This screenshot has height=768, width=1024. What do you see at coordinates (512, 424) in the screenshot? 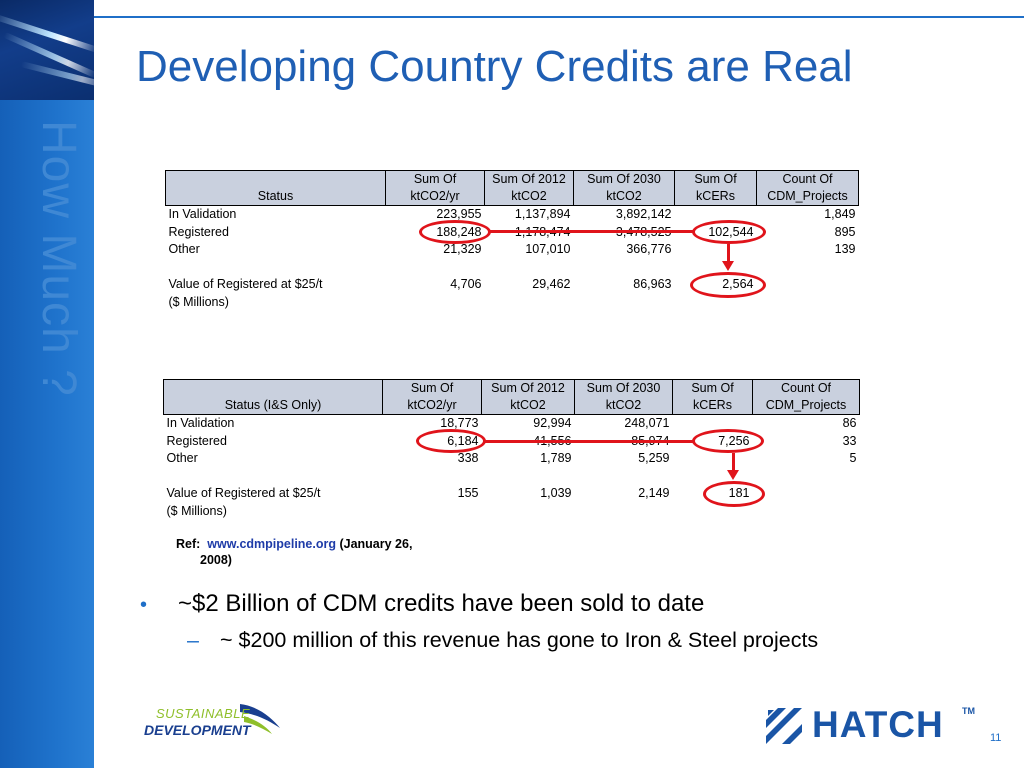
I see `table-row: In Validation 18,773 92,994 248,071 86` at bounding box center [512, 424].